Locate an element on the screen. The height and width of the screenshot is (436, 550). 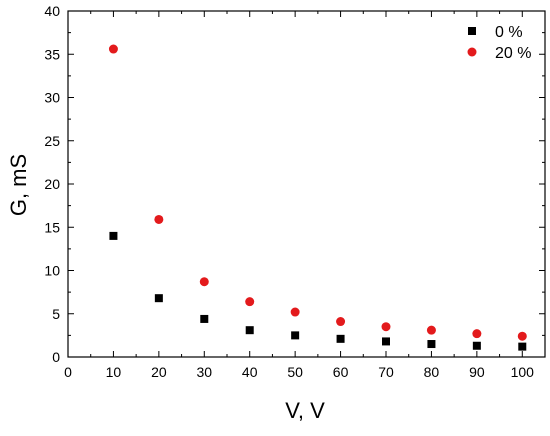
legend: 0 % 20 % is located at coordinates (499, 43).